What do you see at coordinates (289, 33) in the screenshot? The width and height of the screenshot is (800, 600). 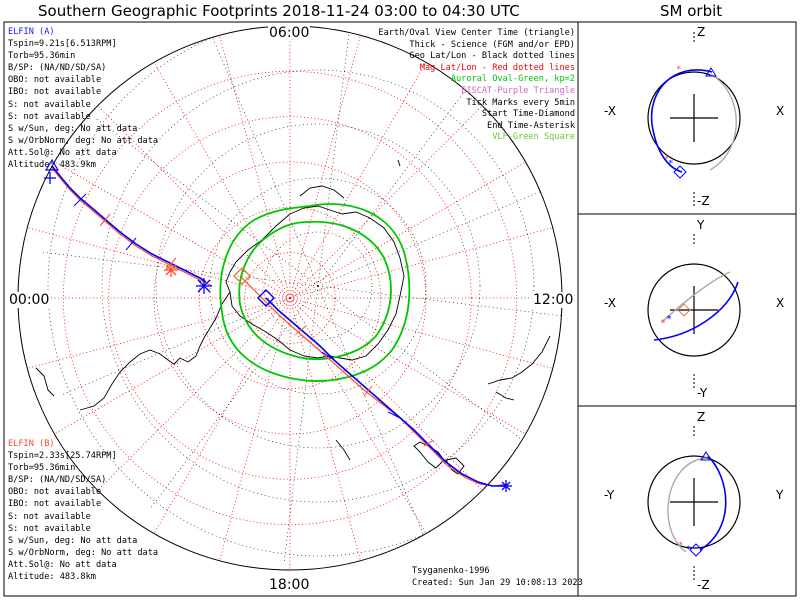 I see `time-label-top: 06:00` at bounding box center [289, 33].